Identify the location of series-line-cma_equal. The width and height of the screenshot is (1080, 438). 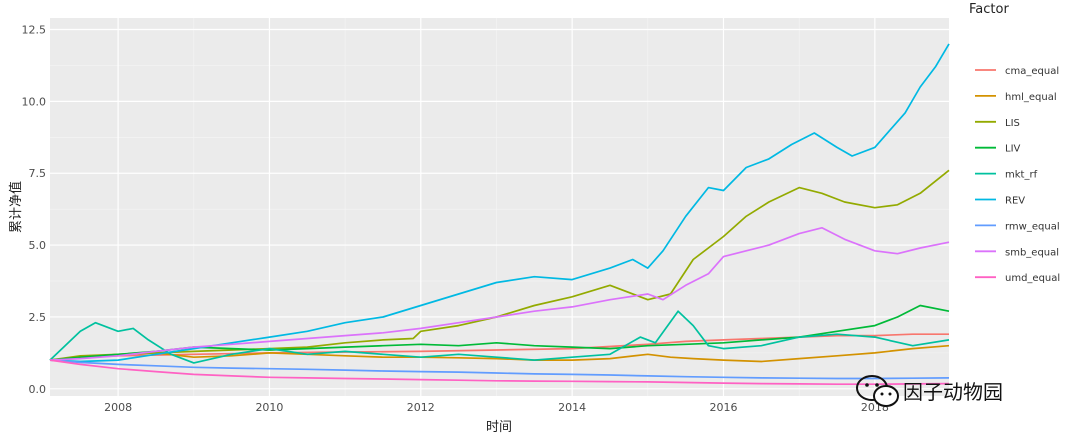
(499, 347).